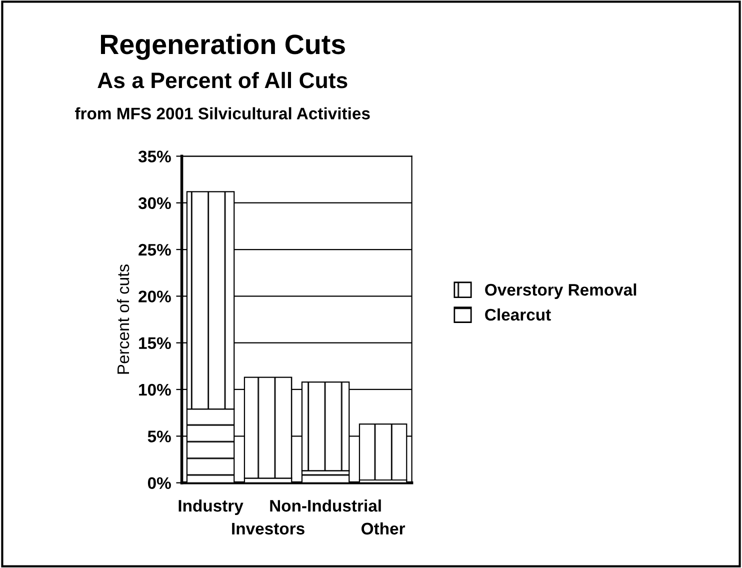 This screenshot has width=742, height=568. What do you see at coordinates (159, 436) in the screenshot?
I see `y-tick-label: 5%` at bounding box center [159, 436].